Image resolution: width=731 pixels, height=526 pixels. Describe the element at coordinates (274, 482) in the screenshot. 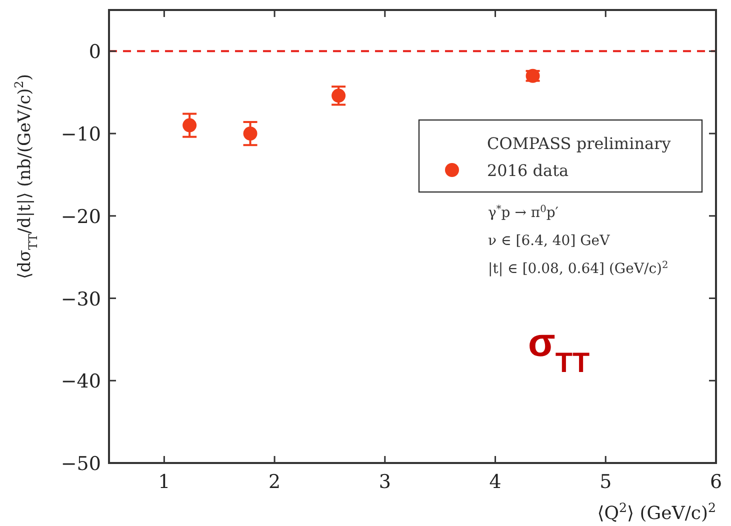

I see `x-tick-label: 2` at that location.